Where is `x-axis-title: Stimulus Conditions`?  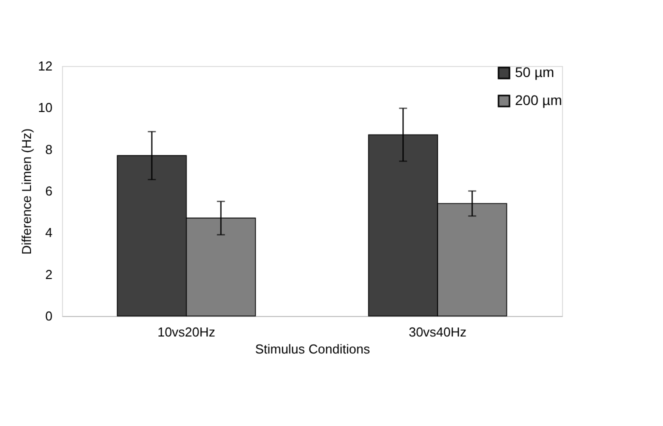 x-axis-title: Stimulus Conditions is located at coordinates (312, 349).